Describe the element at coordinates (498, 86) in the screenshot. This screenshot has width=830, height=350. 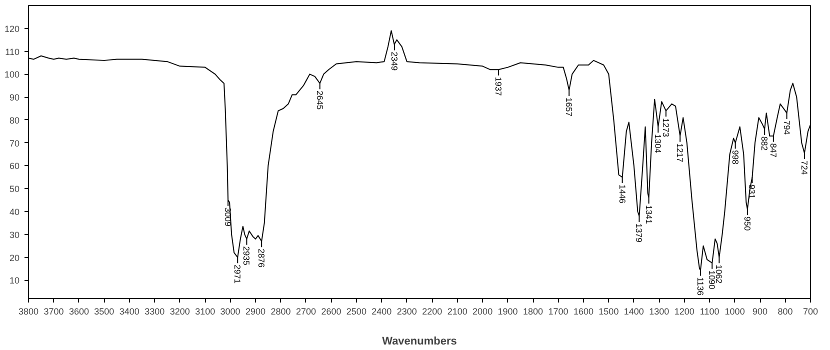
I see `annotation: 1937` at that location.